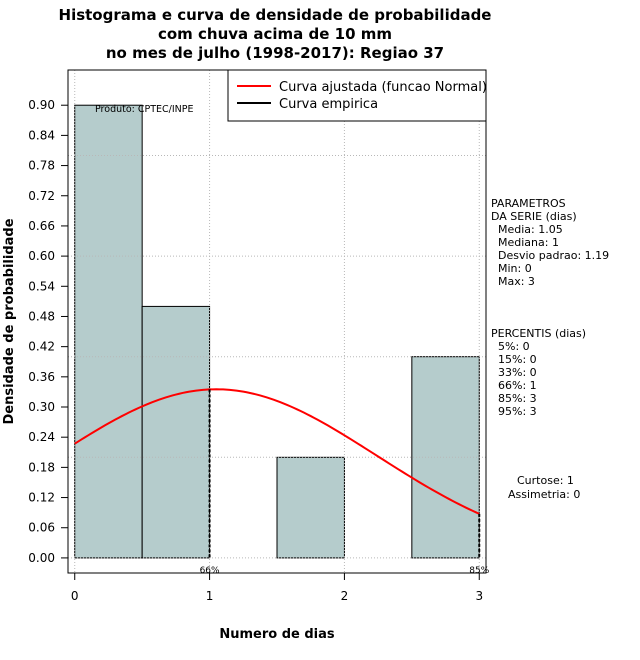  Describe the element at coordinates (328, 104) in the screenshot. I see `legend-empirical-label: Curva empirica` at that location.